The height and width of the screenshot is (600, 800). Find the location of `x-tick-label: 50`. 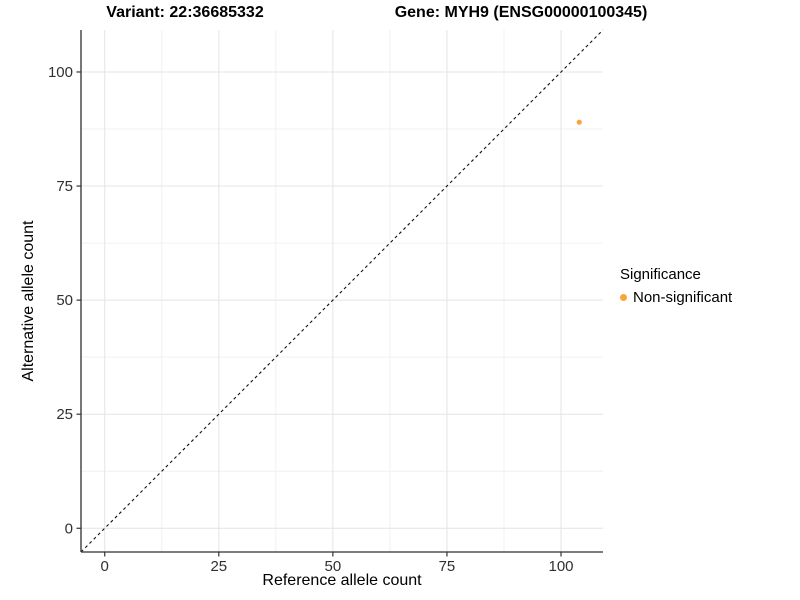

x-tick-label: 50 is located at coordinates (333, 566).